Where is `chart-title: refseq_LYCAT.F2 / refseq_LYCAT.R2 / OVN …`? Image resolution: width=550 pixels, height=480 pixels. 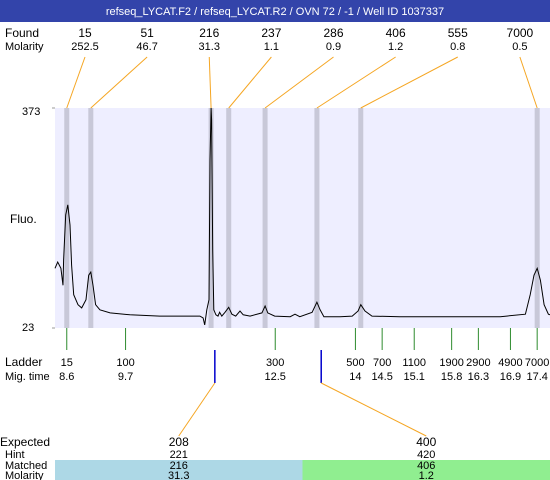
chart-title: refseq_LYCAT.F2 / refseq_LYCAT.R2 / OVN … is located at coordinates (275, 12).